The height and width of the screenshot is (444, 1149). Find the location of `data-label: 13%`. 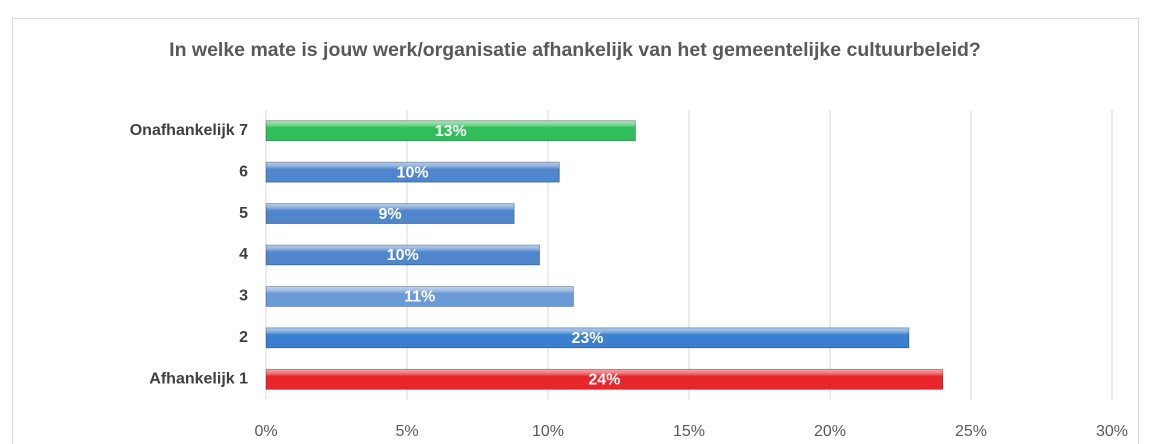

data-label: 13% is located at coordinates (451, 131).